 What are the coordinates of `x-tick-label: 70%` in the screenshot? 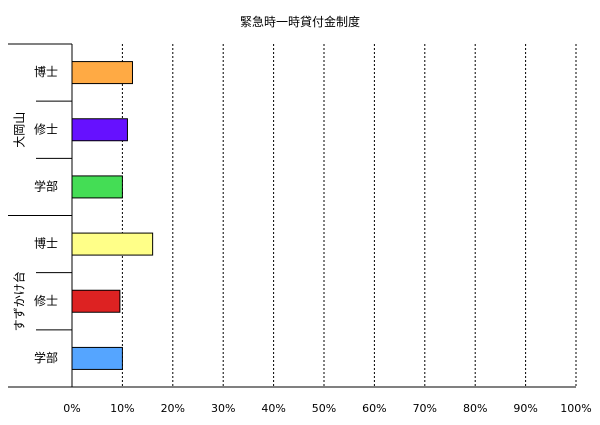 It's located at (425, 408).